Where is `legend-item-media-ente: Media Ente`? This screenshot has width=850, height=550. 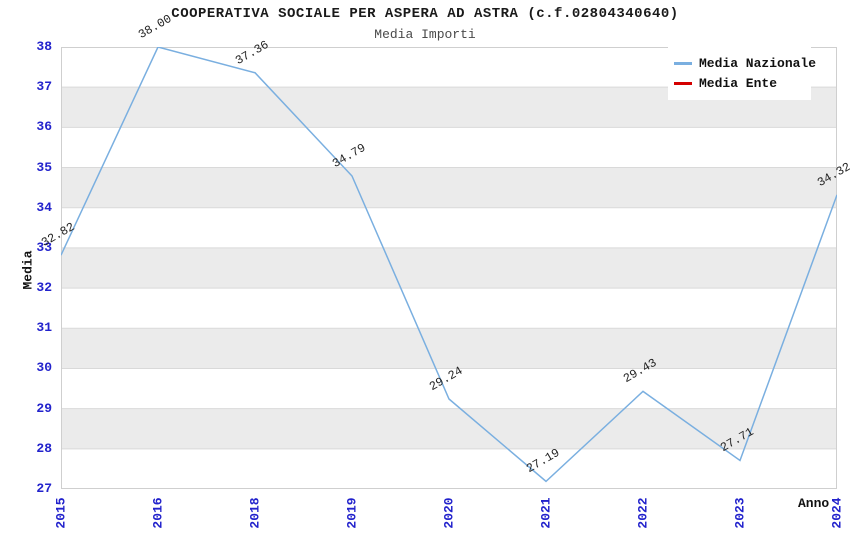 legend-item-media-ente: Media Ente is located at coordinates (742, 83).